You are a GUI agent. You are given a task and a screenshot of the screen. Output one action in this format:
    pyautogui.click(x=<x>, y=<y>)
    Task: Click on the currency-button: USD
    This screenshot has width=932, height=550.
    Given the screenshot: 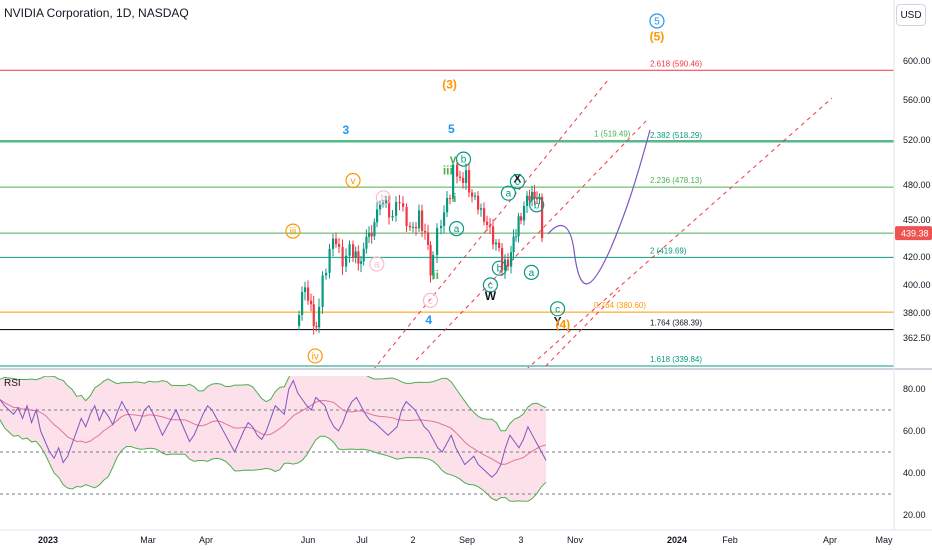 What is the action you would take?
    pyautogui.click(x=911, y=15)
    